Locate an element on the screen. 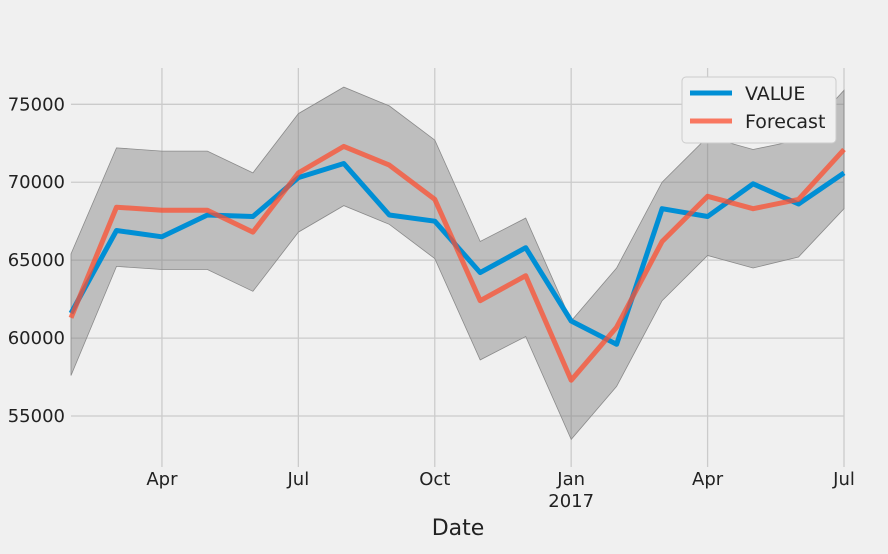  y-tick-label: 65000 is located at coordinates (36, 260).